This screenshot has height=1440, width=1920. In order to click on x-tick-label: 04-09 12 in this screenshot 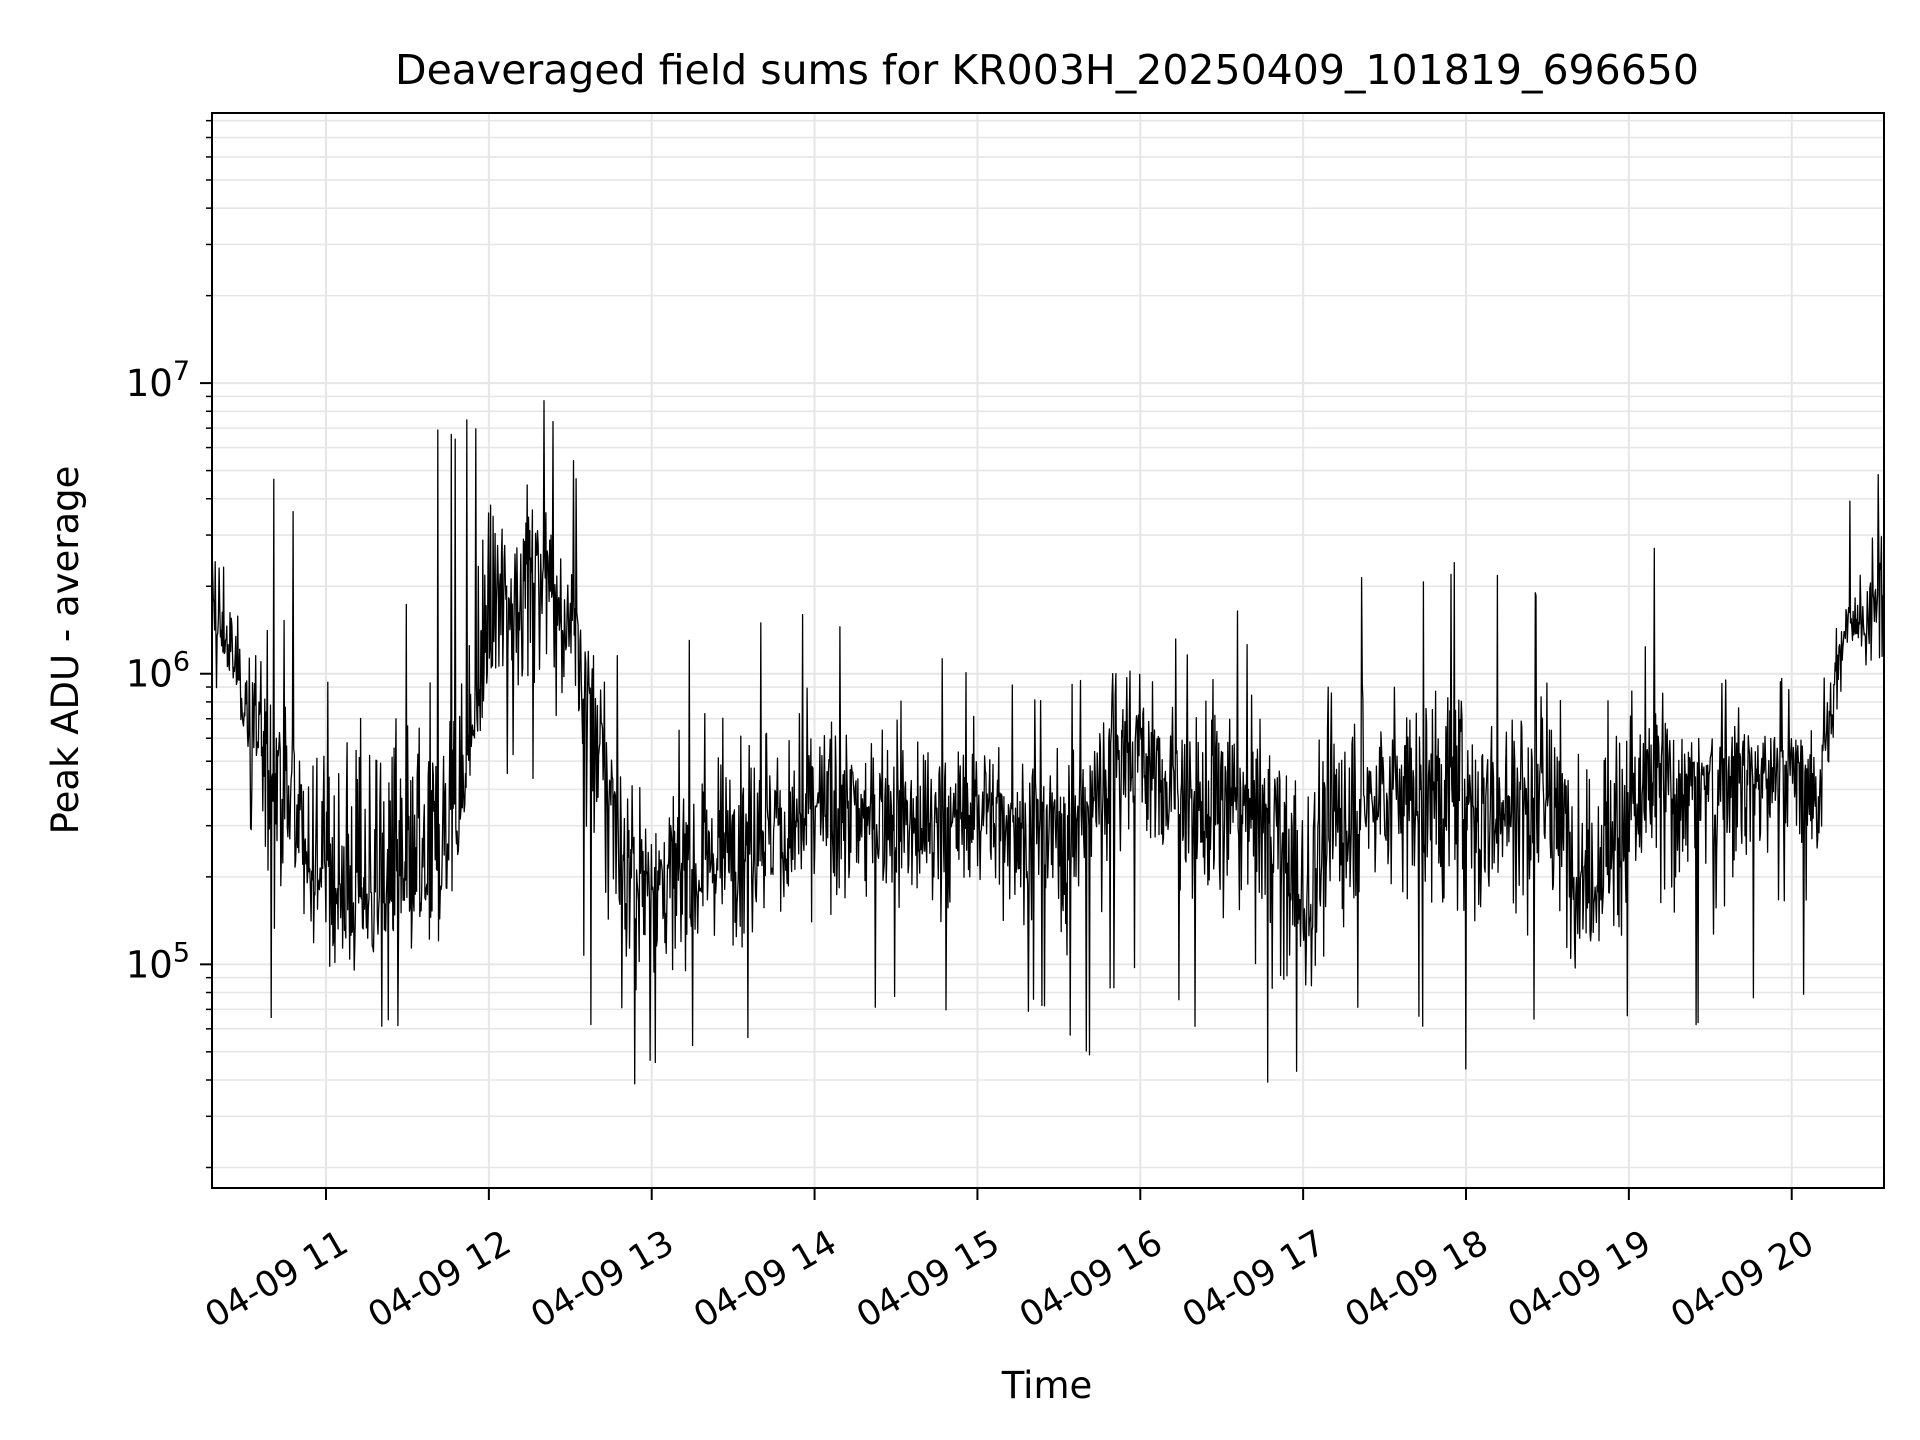, I will do `click(440, 1279)`.